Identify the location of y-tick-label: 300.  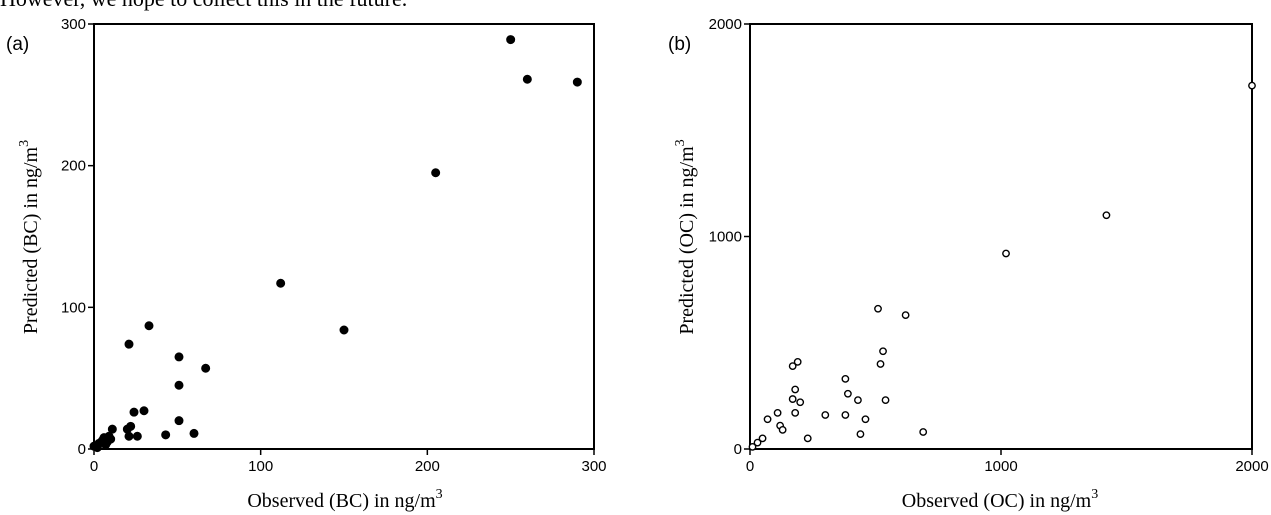
(73, 24).